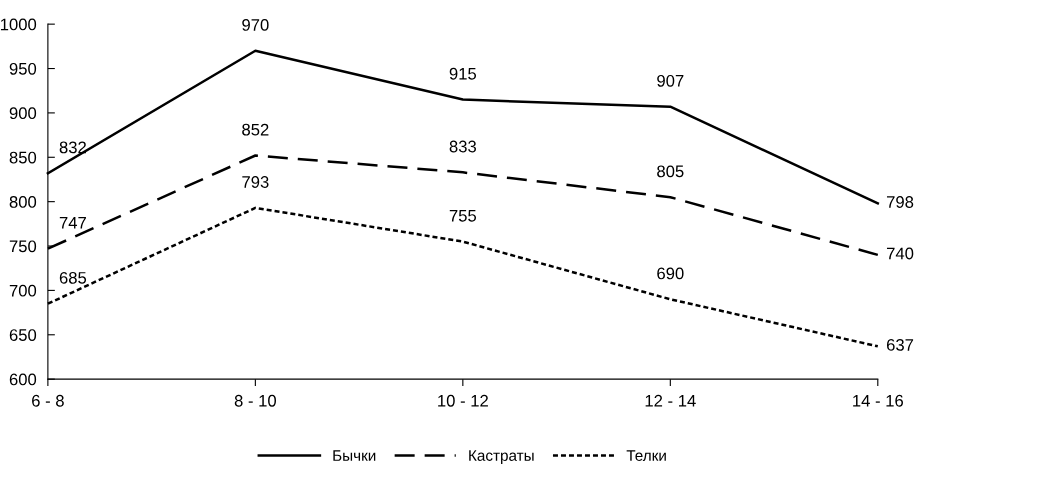  I want to click on data-label: 747, so click(72, 223).